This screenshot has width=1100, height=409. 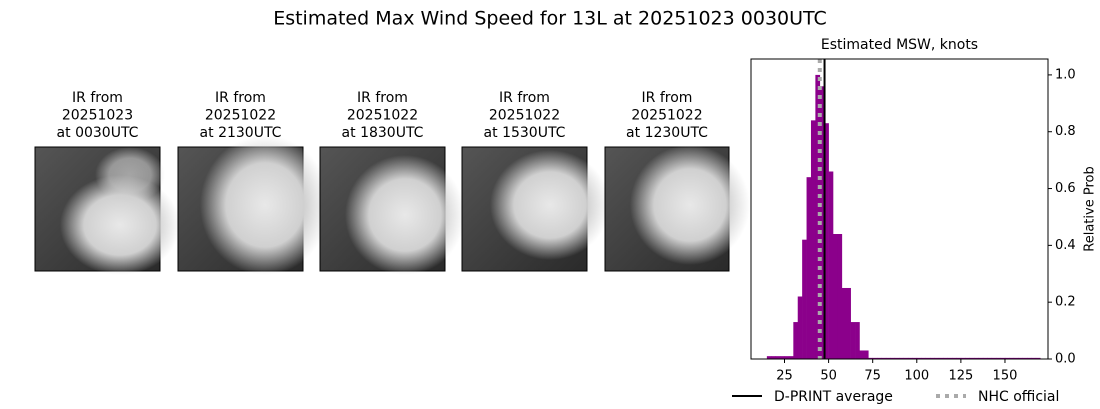 What do you see at coordinates (1065, 359) in the screenshot?
I see `y-tick-label: 0.0` at bounding box center [1065, 359].